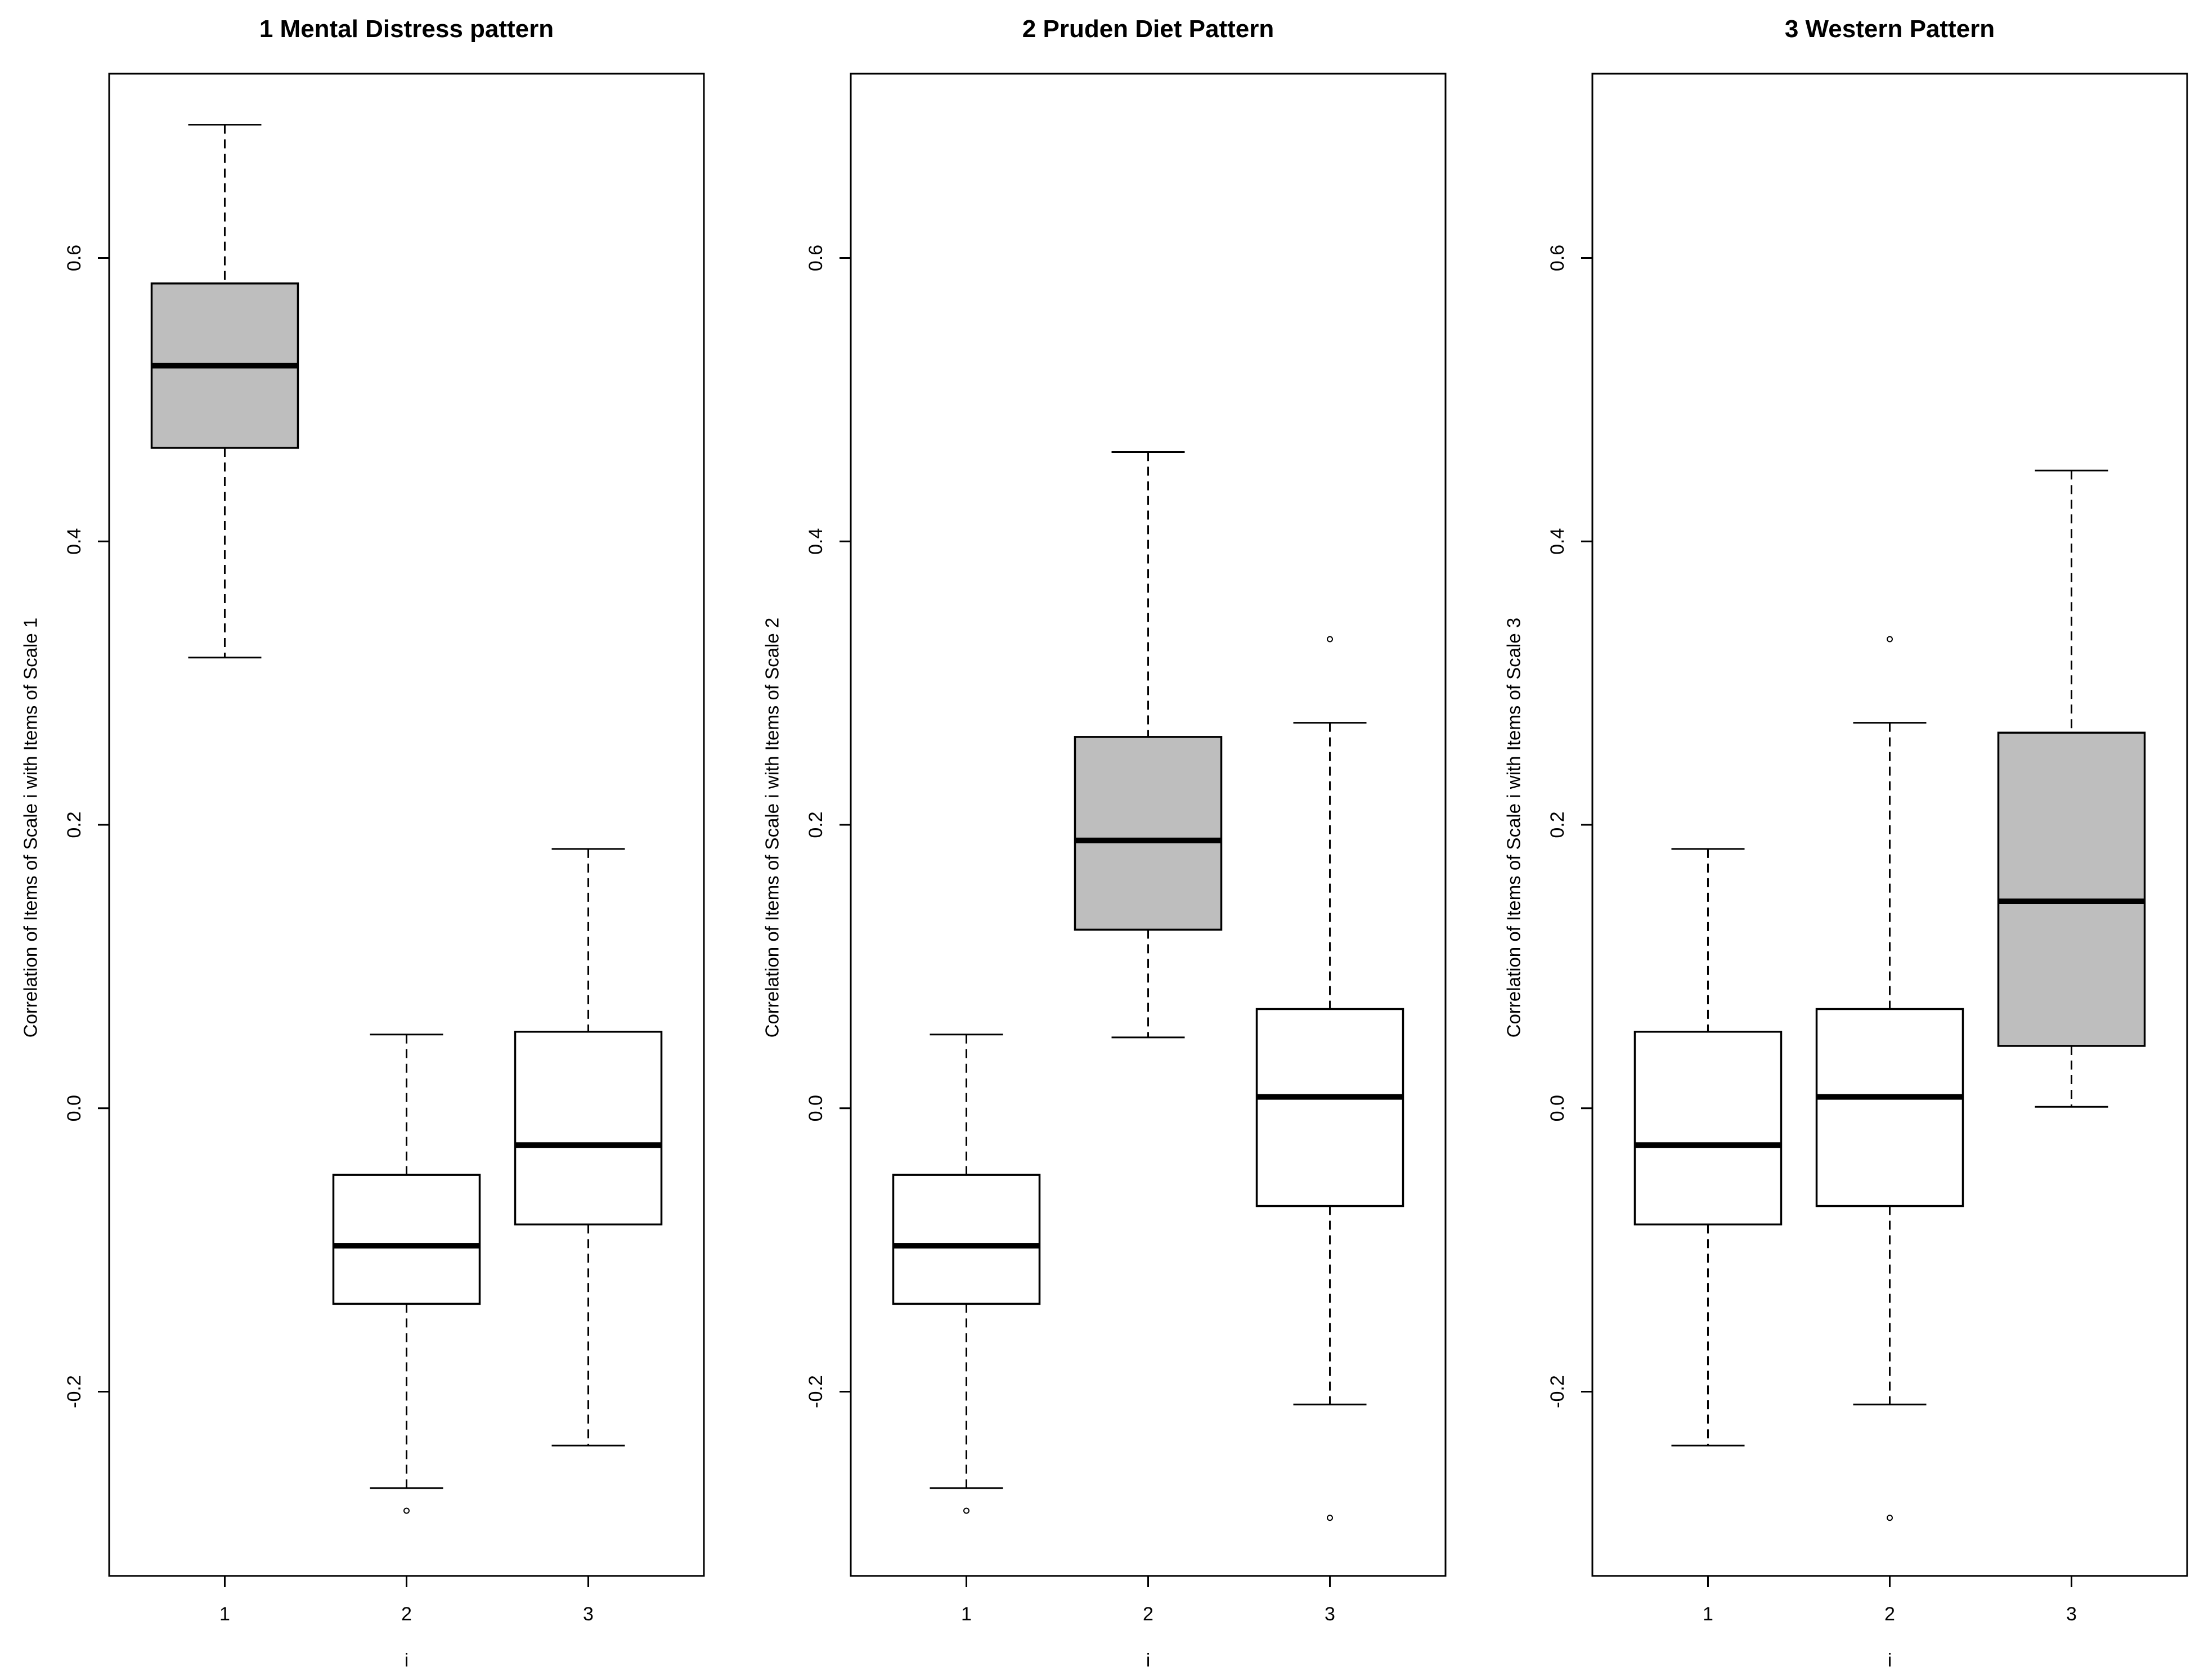  I want to click on chart-title: 3 Western Pattern, so click(1890, 29).